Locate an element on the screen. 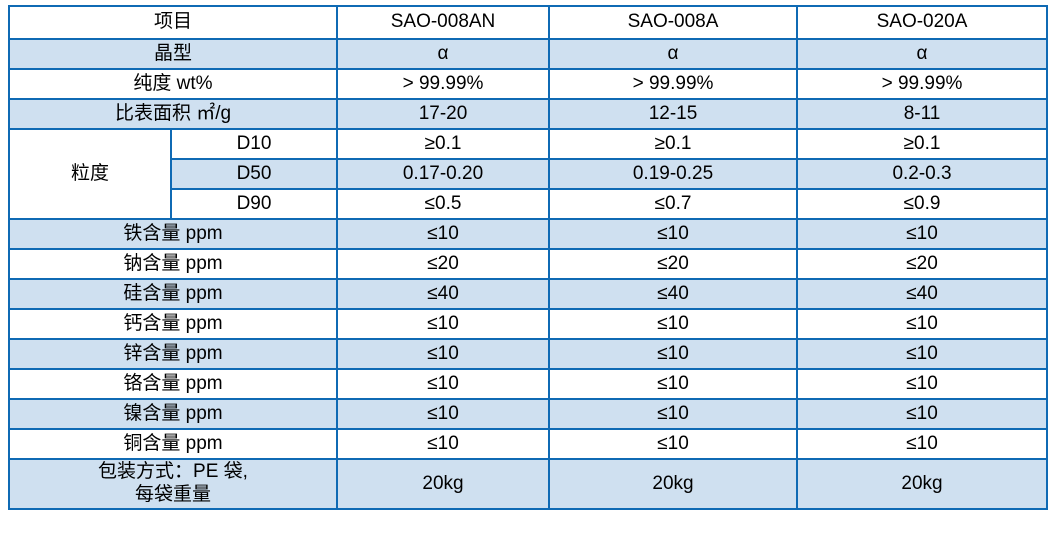 The width and height of the screenshot is (1056, 547). packaging-value-2: 20kg is located at coordinates (673, 484).